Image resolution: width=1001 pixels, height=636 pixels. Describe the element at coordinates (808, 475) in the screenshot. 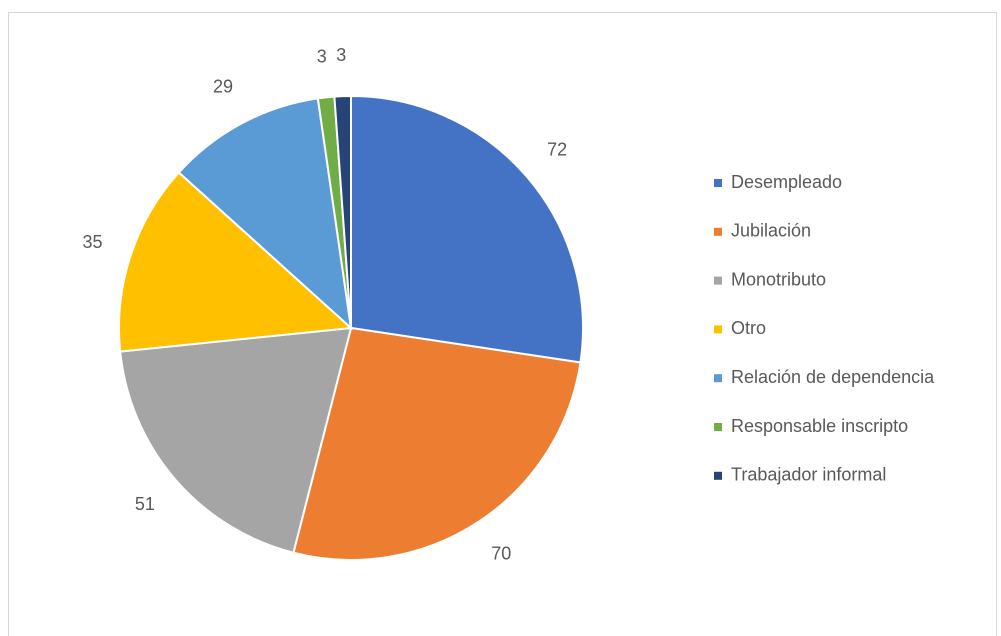

I see `legend-label: Trabajador informal` at that location.